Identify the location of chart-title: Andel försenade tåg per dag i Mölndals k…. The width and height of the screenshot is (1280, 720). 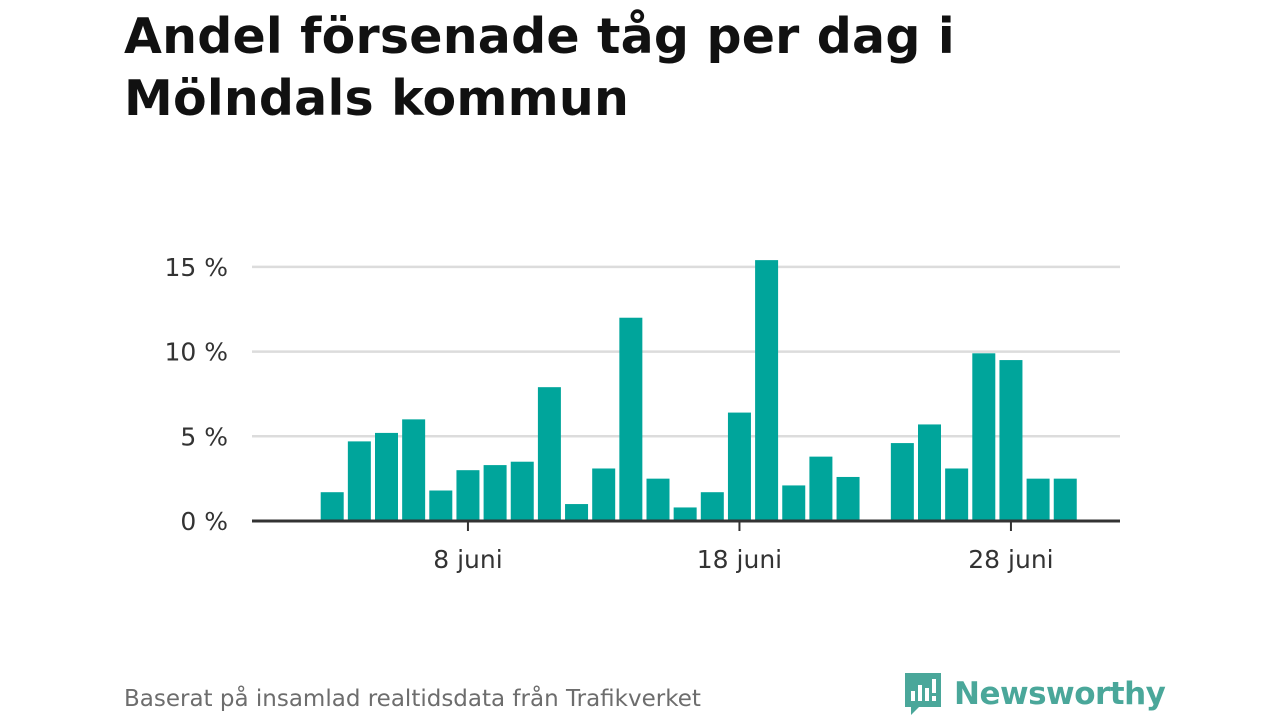
(539, 67).